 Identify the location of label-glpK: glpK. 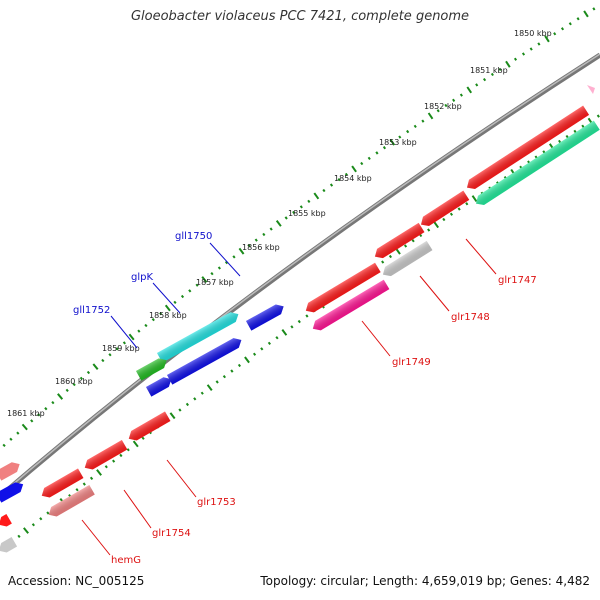
(142, 277).